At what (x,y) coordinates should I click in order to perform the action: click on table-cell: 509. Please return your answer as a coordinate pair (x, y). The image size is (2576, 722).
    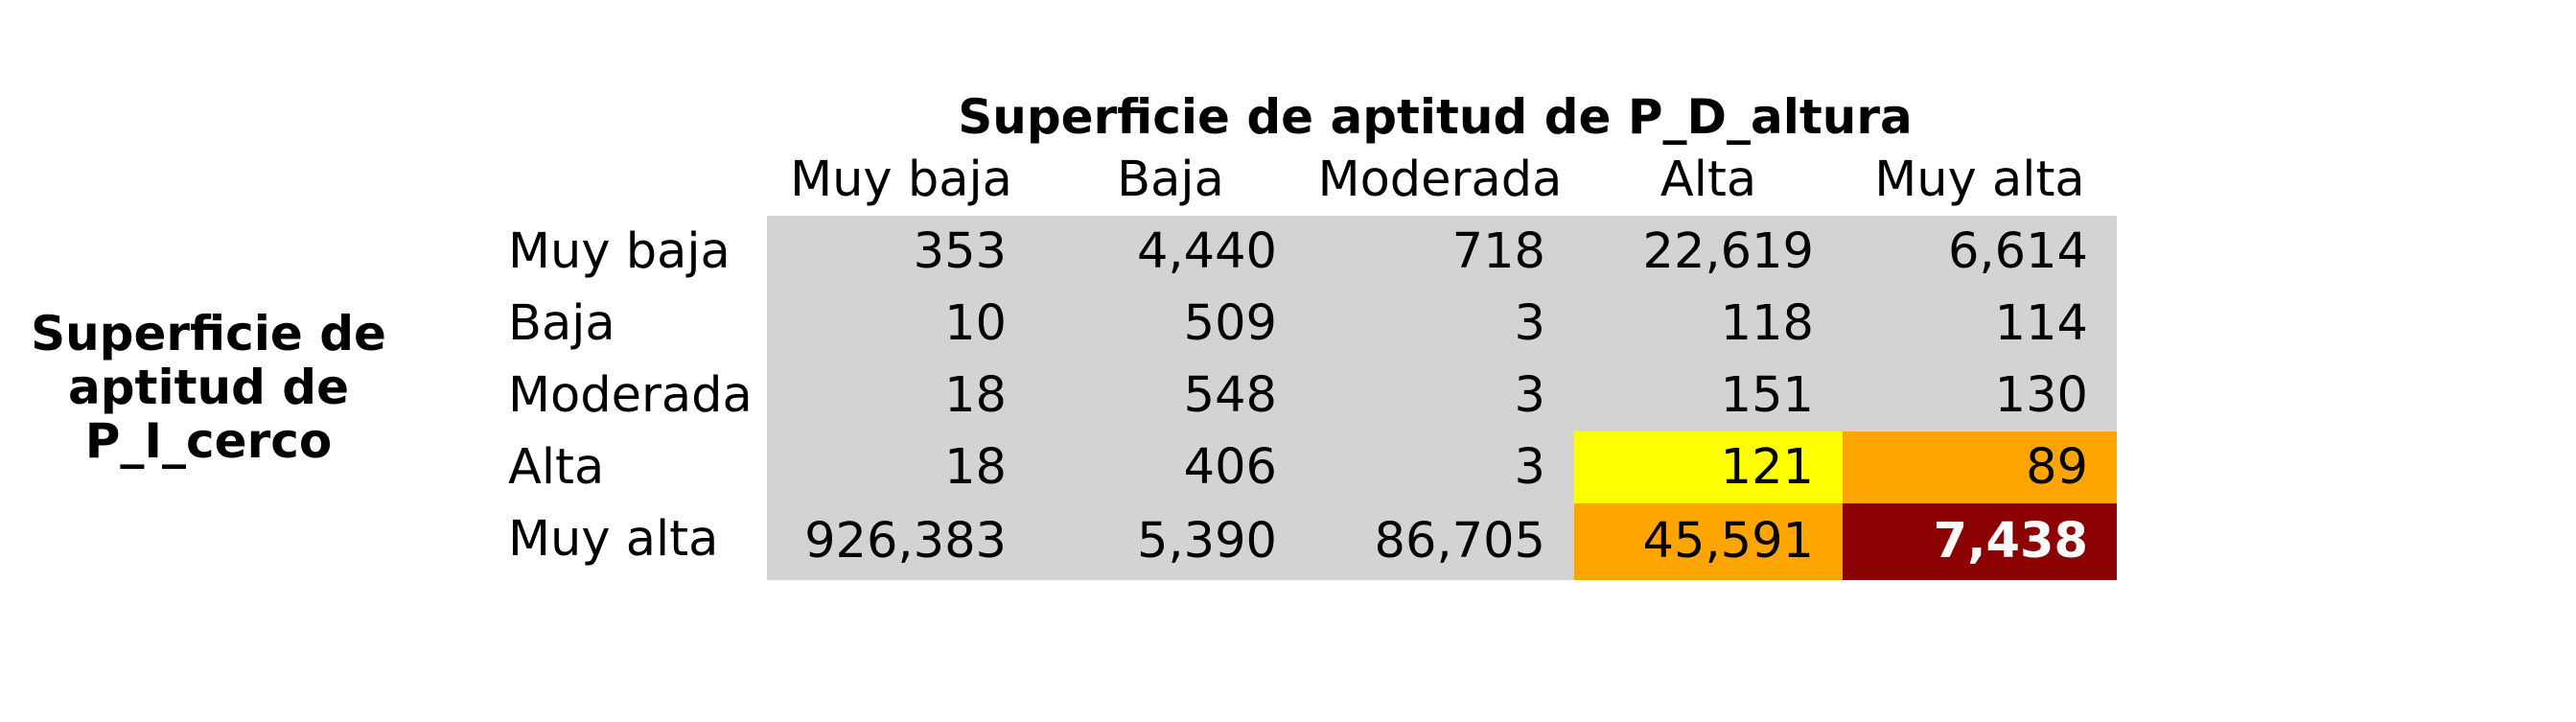
    Looking at the image, I should click on (1170, 324).